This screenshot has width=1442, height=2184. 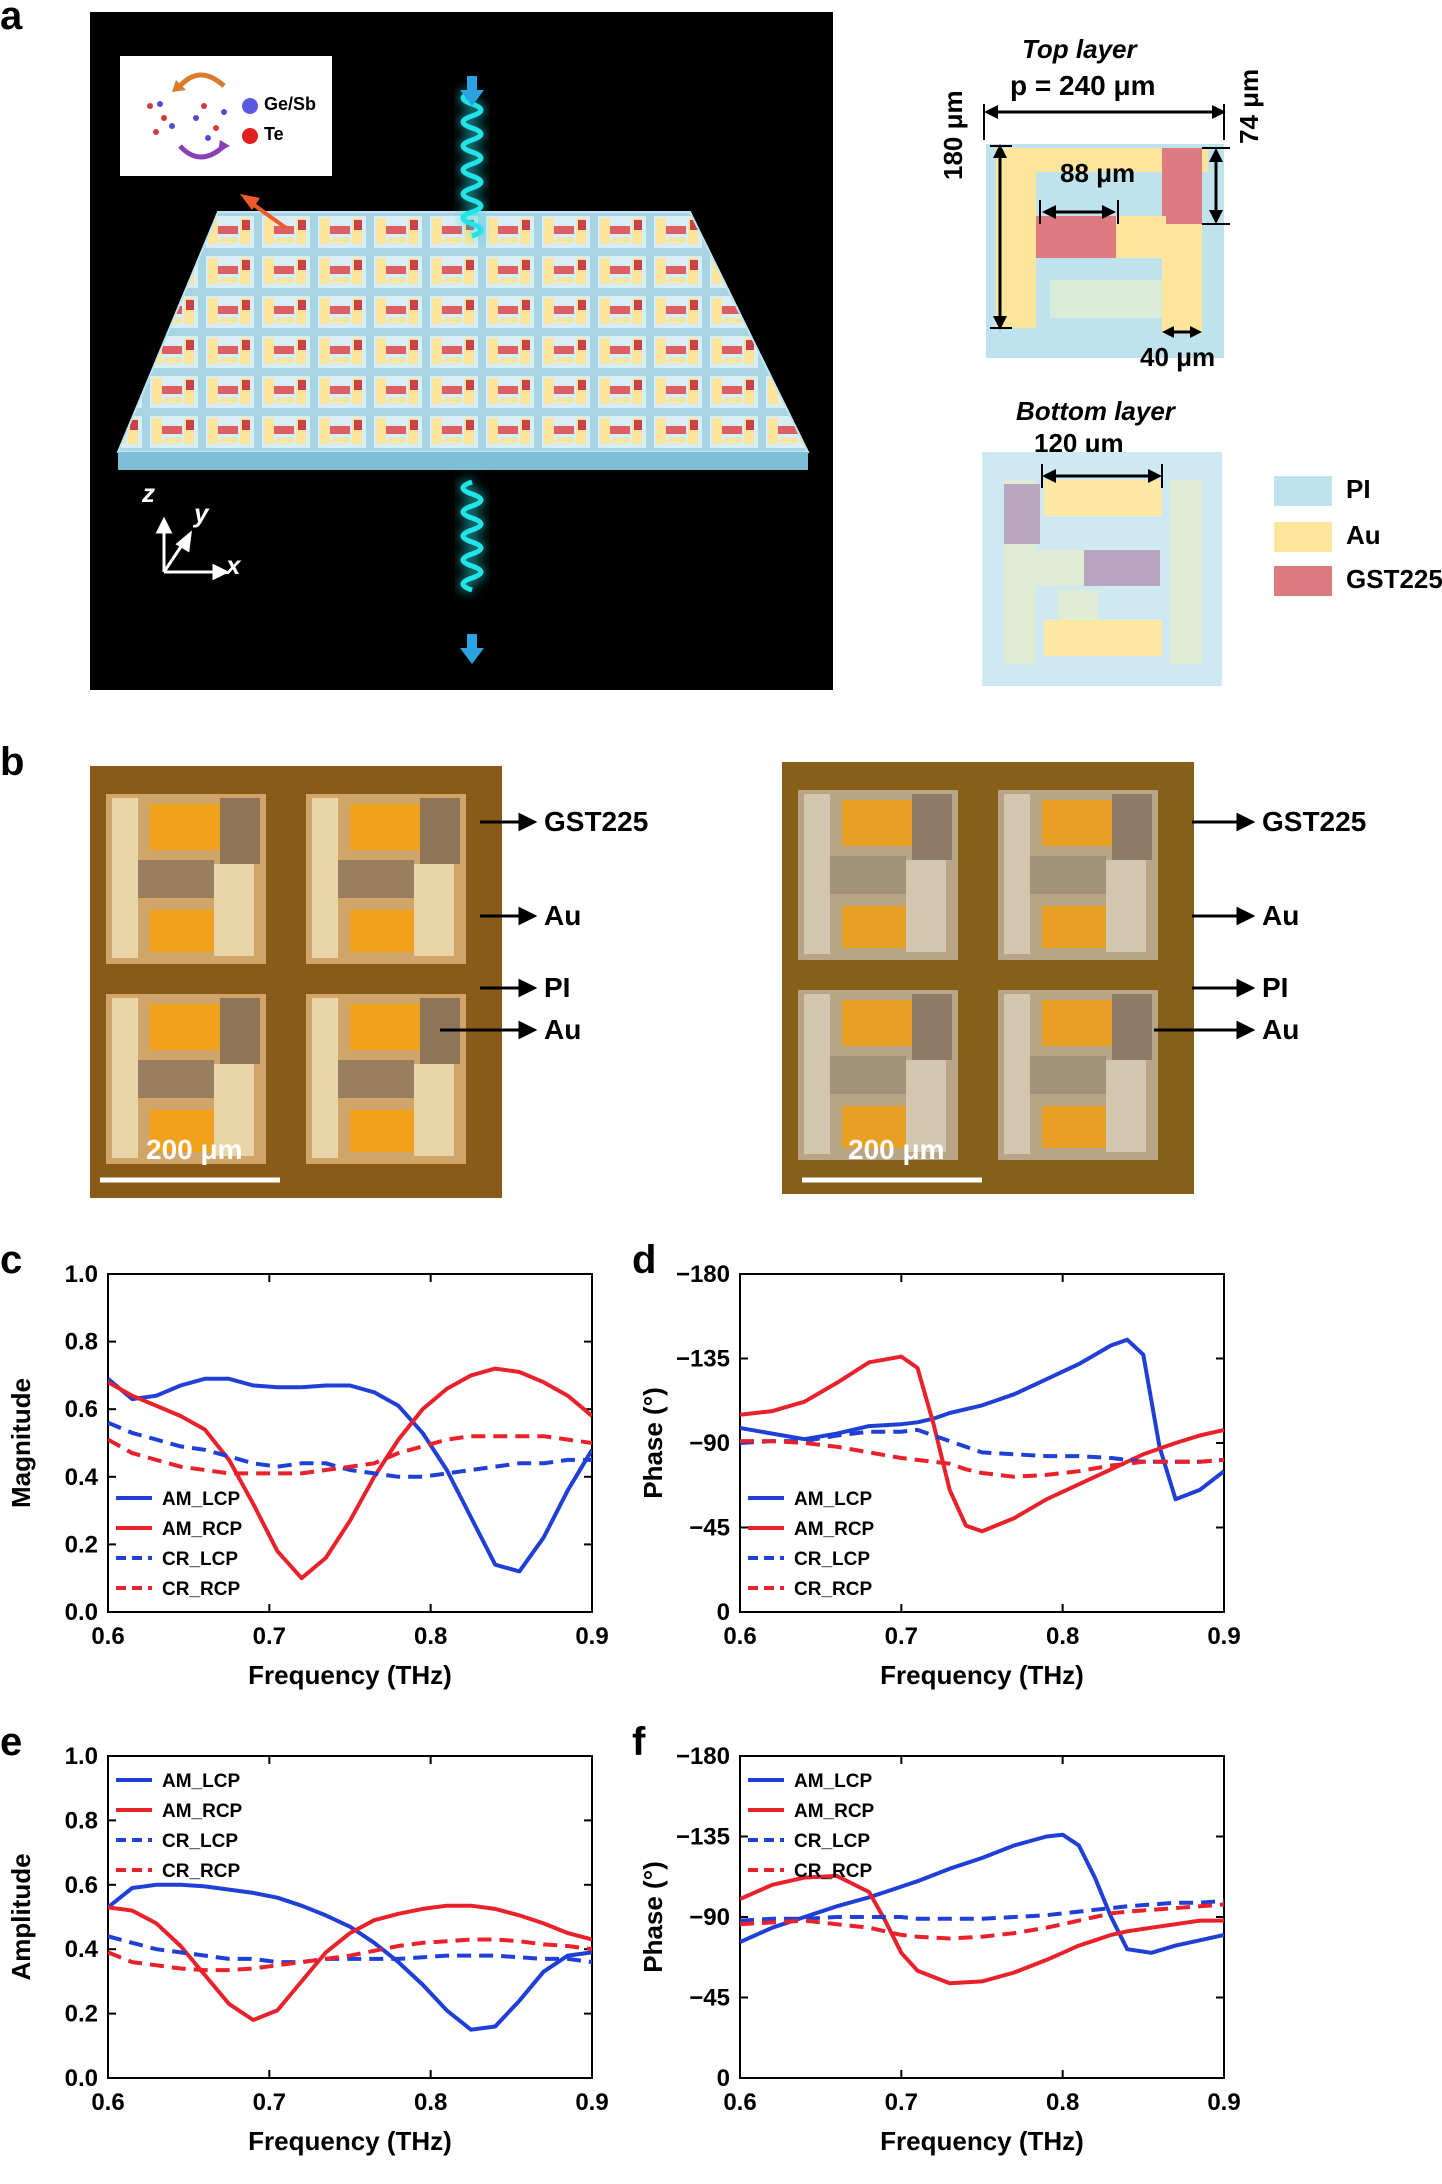 What do you see at coordinates (1281, 915) in the screenshot?
I see `micro-label-au-right: Au` at bounding box center [1281, 915].